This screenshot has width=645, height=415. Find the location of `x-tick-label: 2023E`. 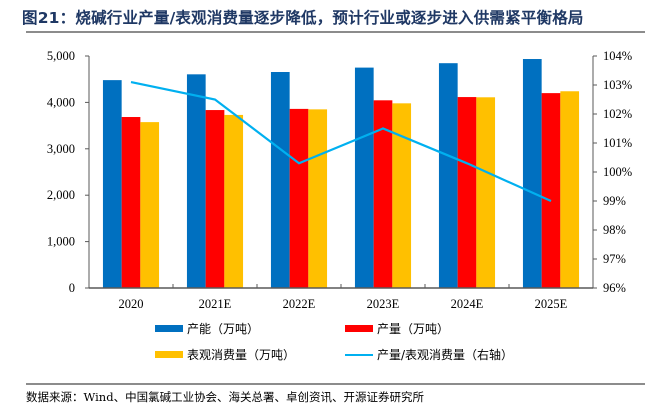

x-tick-label: 2023E is located at coordinates (383, 304).